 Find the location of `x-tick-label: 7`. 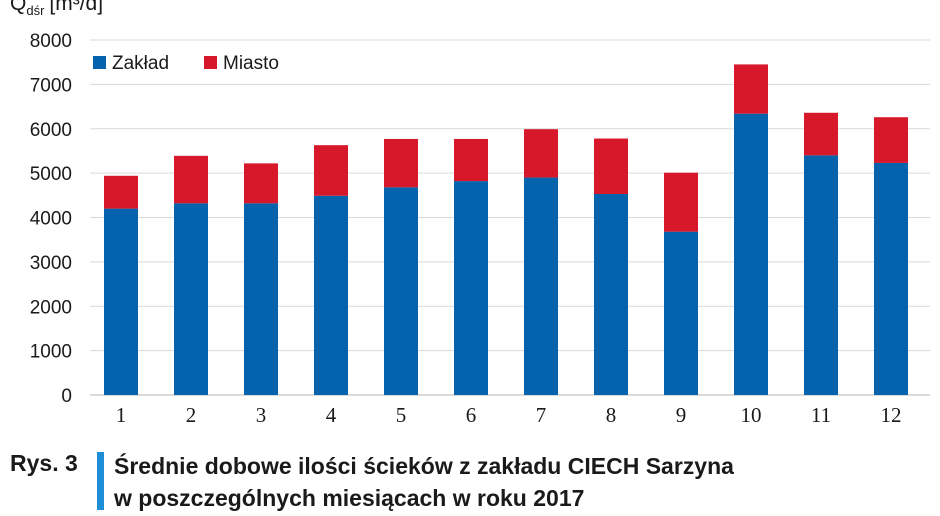

x-tick-label: 7 is located at coordinates (541, 415).